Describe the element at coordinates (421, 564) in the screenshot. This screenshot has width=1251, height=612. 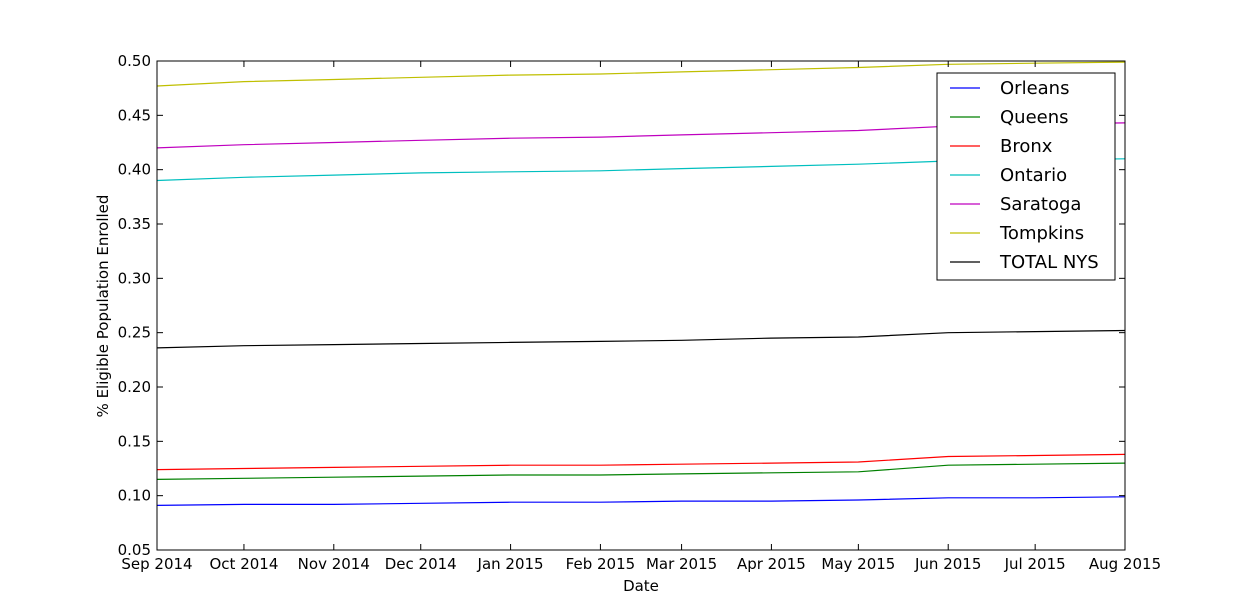
I see `x-tick-label: Dec 2014` at that location.